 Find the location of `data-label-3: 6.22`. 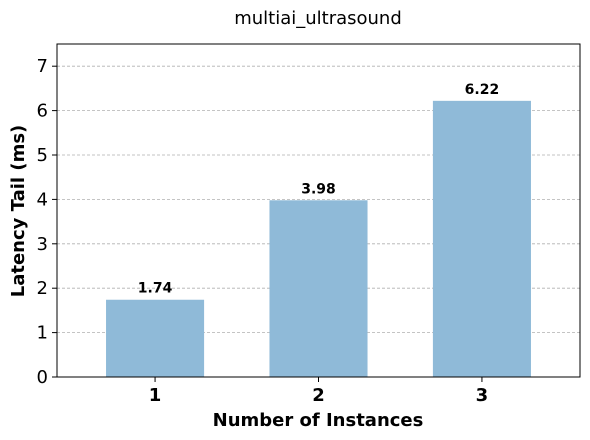

data-label-3: 6.22 is located at coordinates (482, 90).